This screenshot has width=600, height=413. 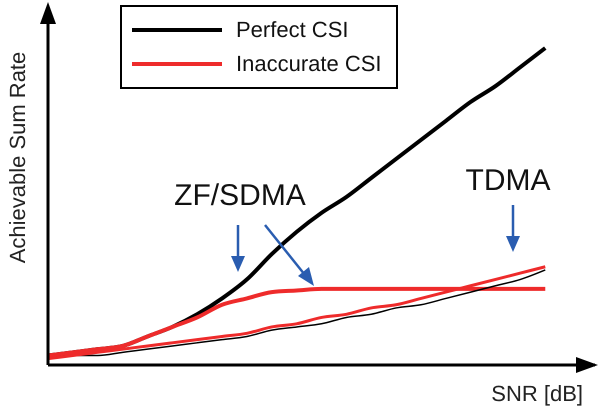 What do you see at coordinates (309, 64) in the screenshot?
I see `legend-label: Inaccurate CSI` at bounding box center [309, 64].